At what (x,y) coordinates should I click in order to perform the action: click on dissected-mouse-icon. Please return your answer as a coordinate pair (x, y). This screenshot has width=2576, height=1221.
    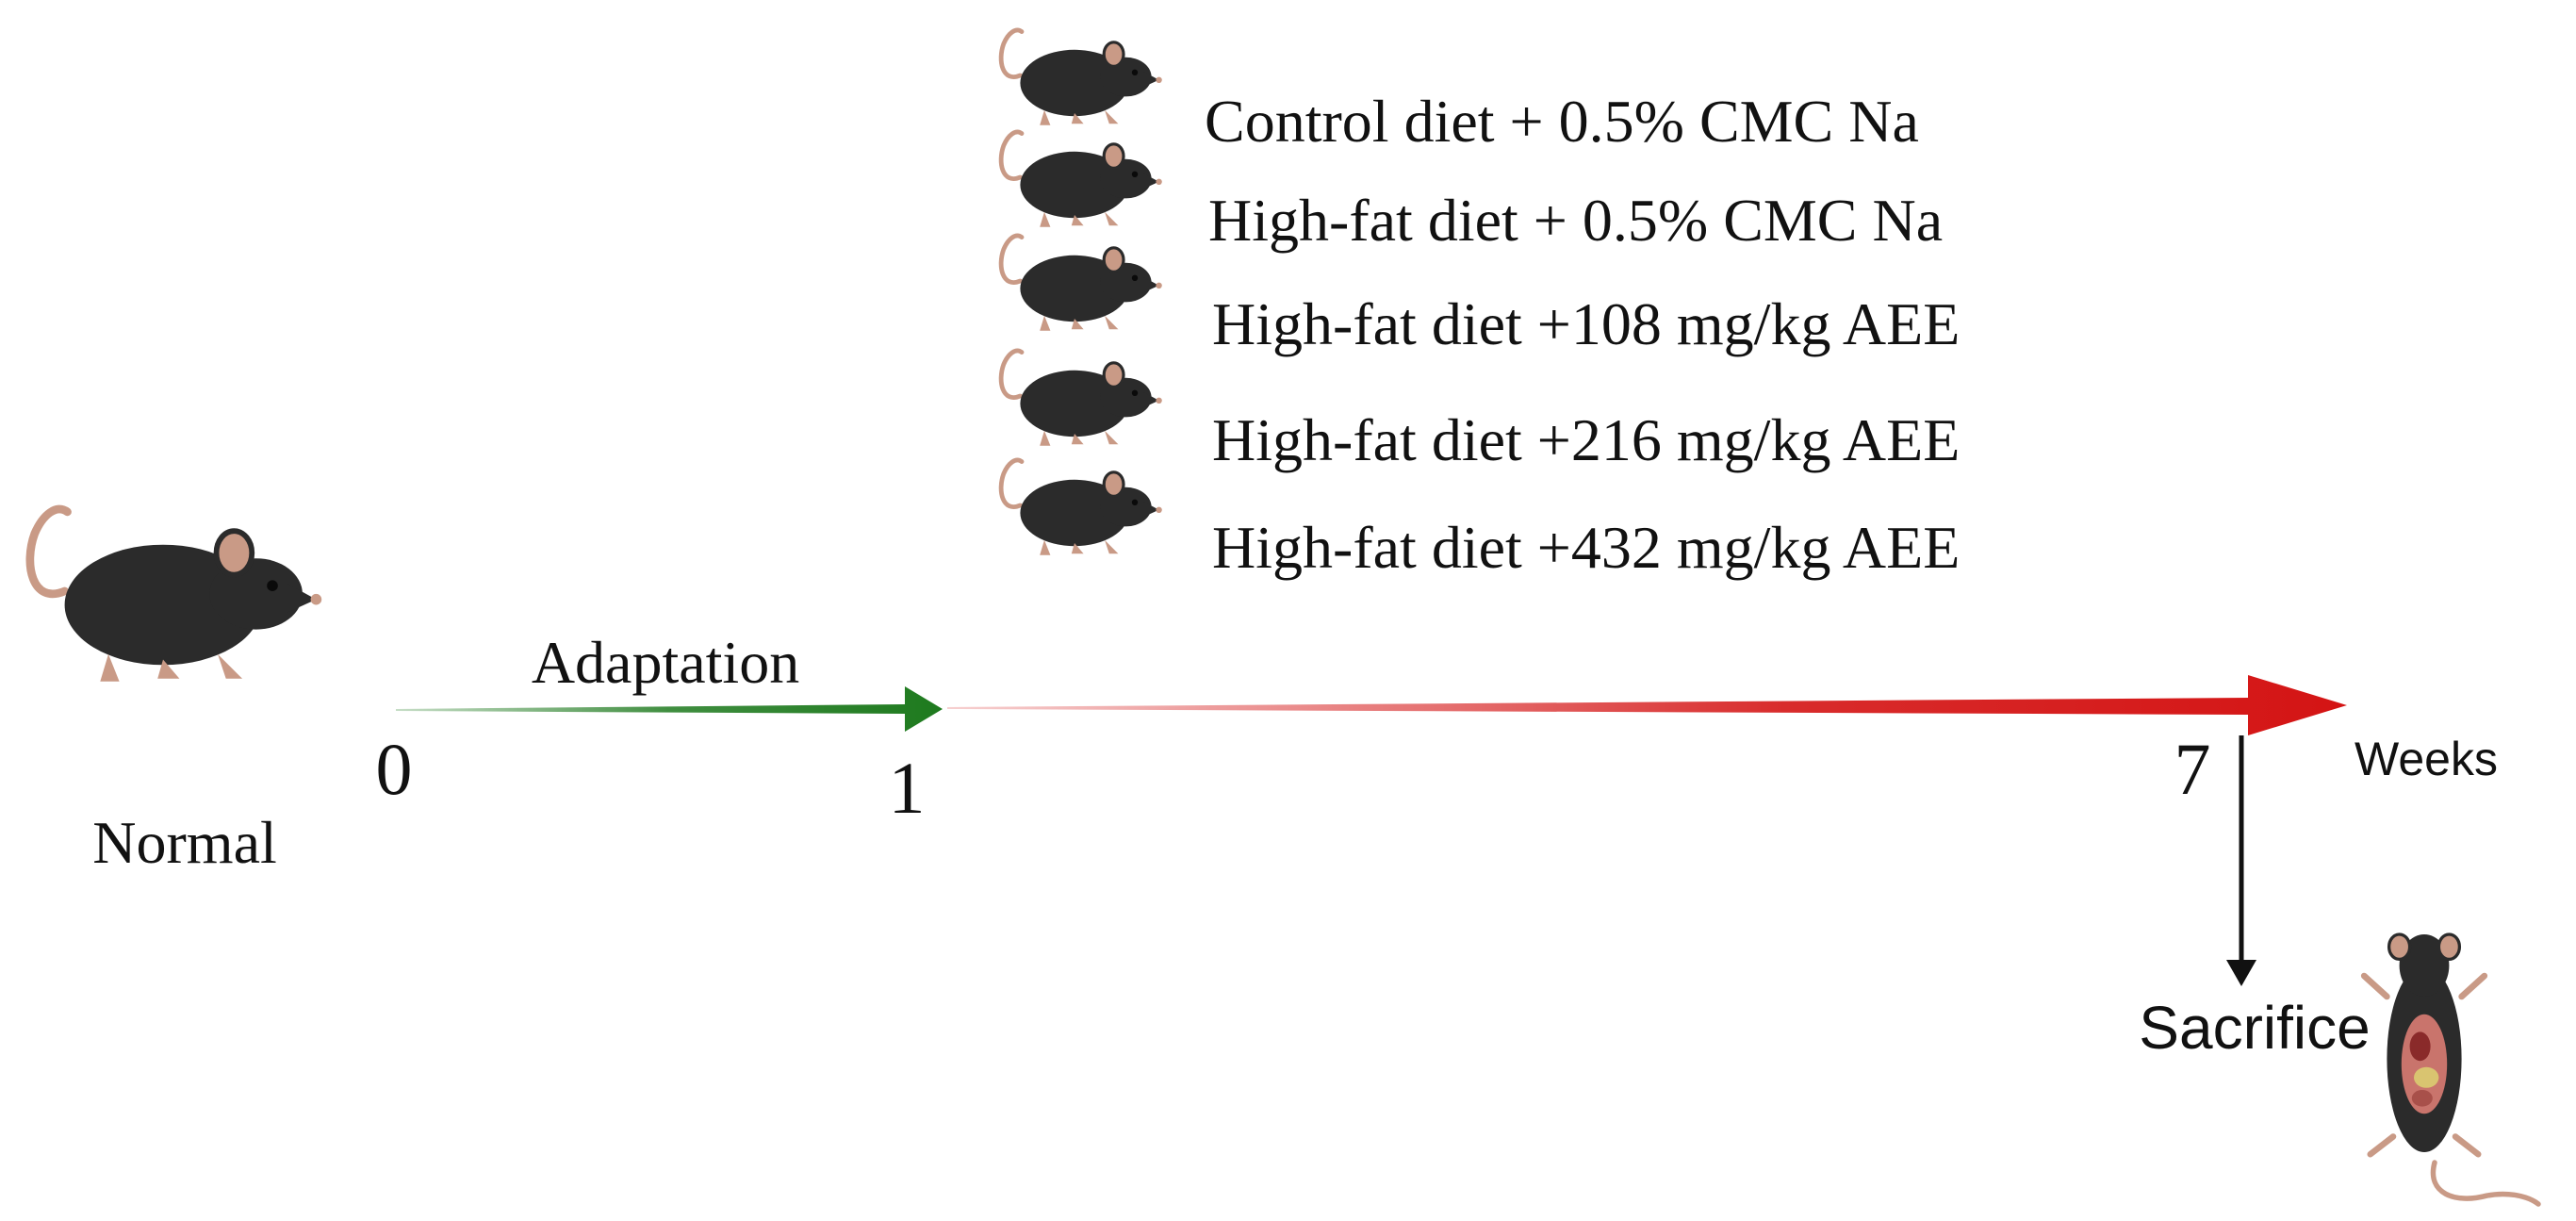
    Looking at the image, I should click on (2451, 1069).